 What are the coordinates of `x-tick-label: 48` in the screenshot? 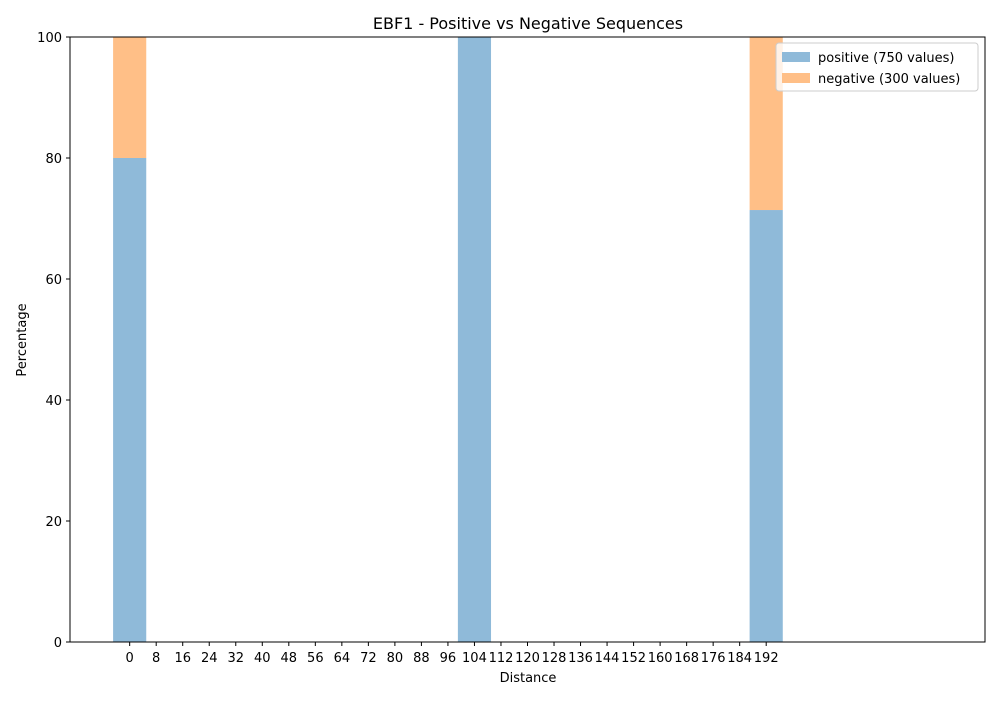 It's located at (289, 658).